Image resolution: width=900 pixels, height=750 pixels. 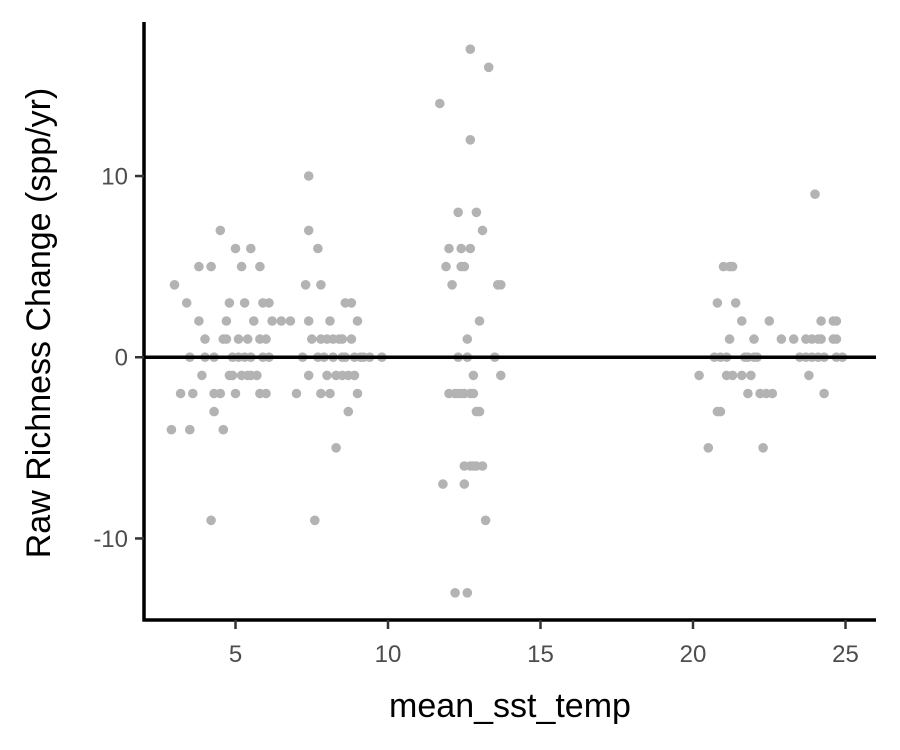 I want to click on x-tick-label: 15, so click(x=540, y=654).